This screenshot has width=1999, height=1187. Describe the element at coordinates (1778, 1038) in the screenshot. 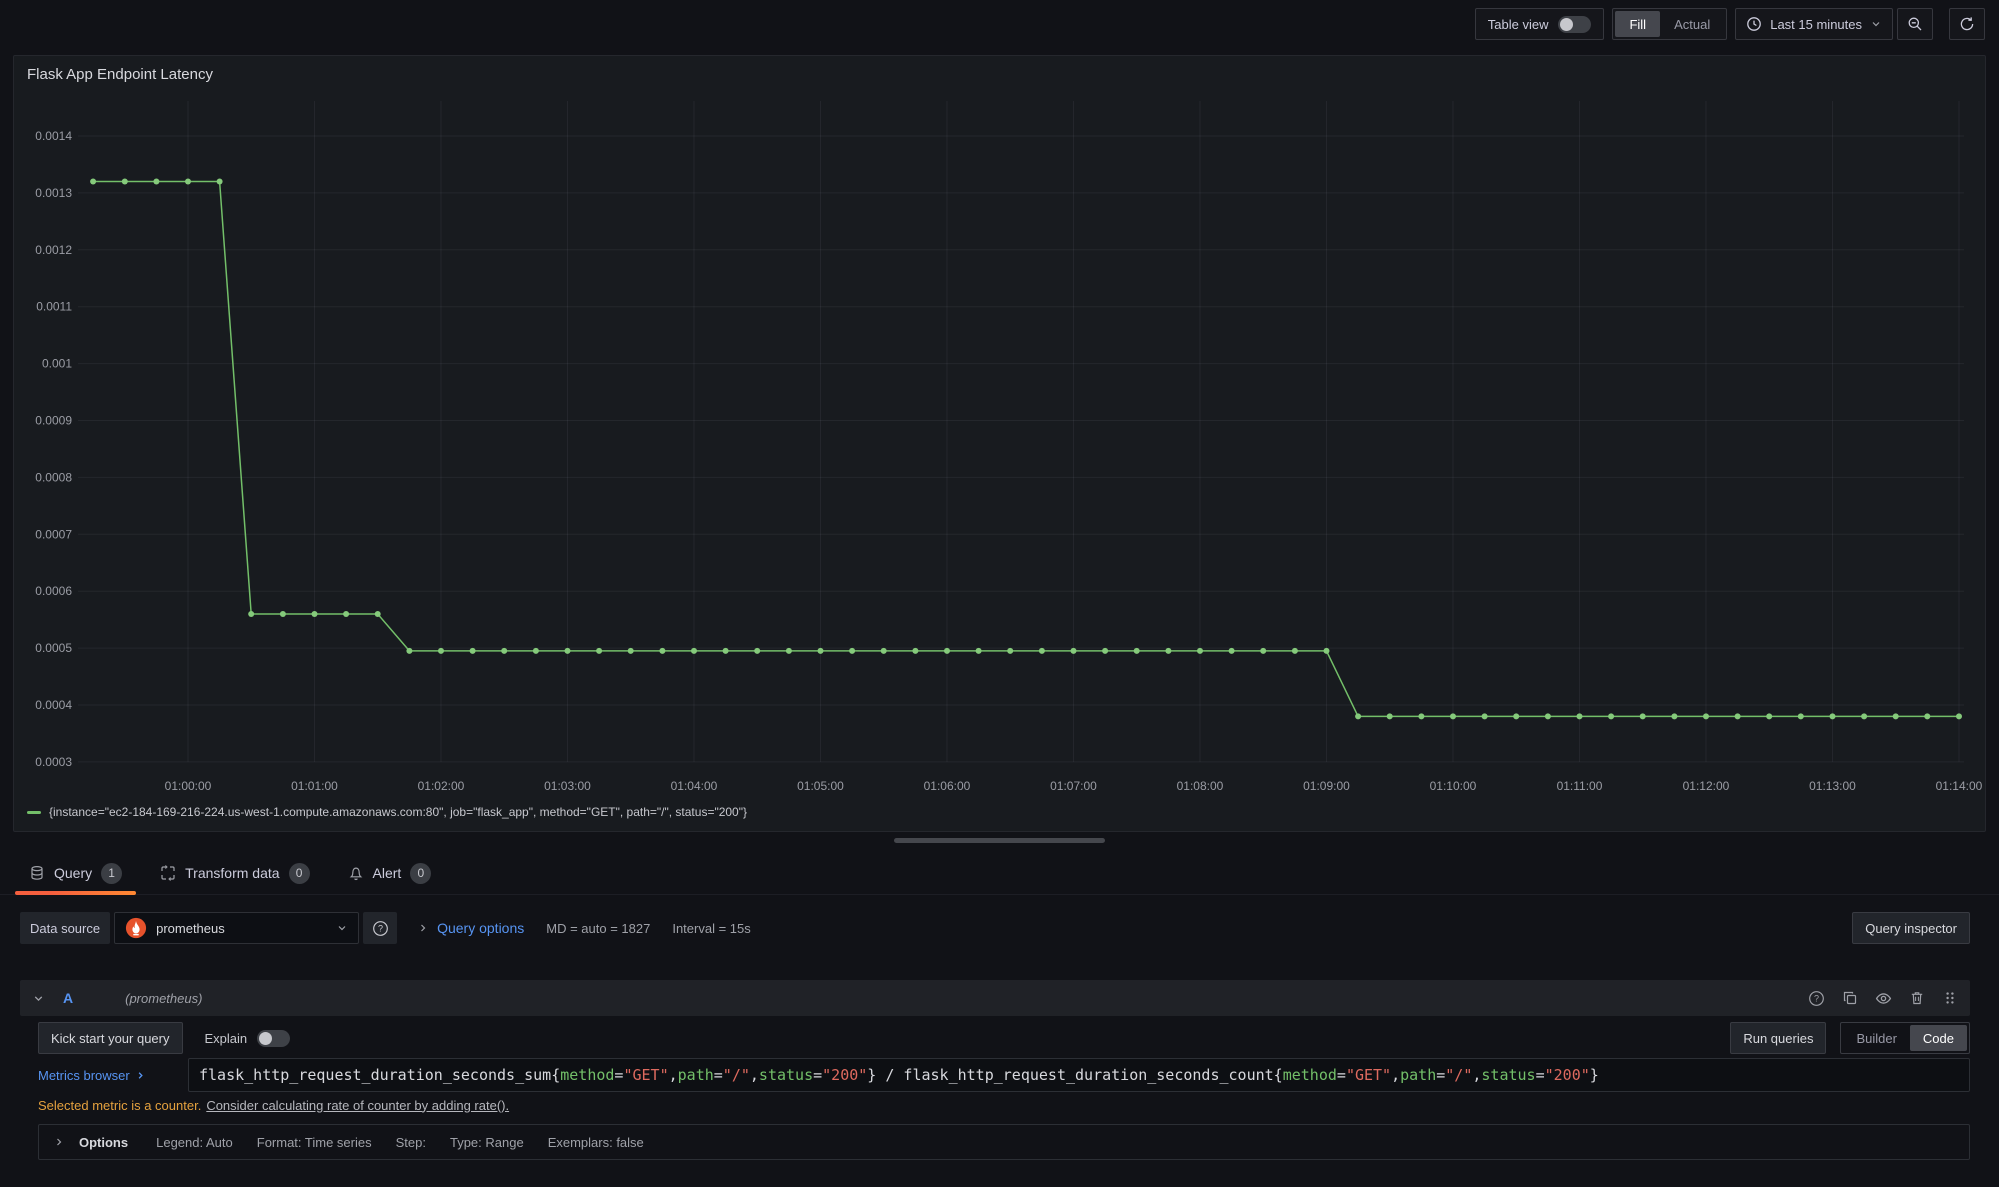

I see `run-queries-button: Run queries` at that location.